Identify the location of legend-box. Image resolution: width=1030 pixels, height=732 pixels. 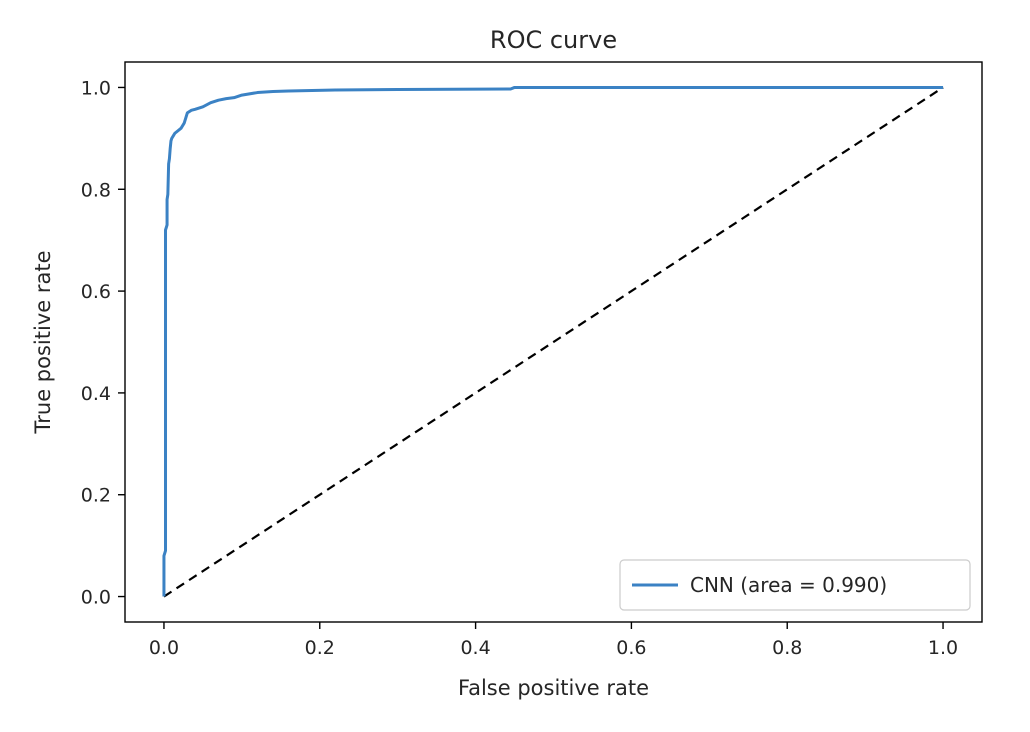
(795, 585).